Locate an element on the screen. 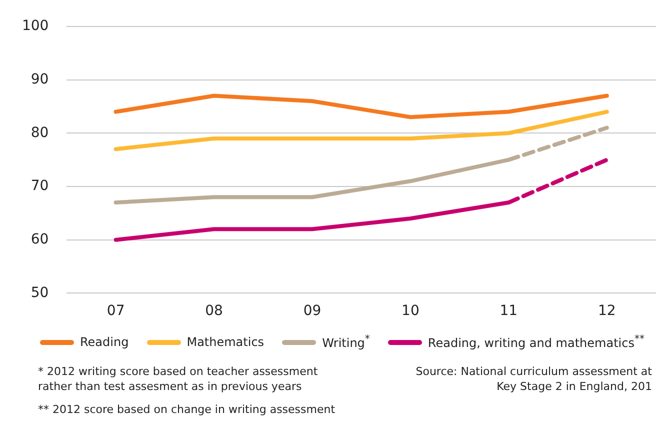 The width and height of the screenshot is (656, 424). y-tick-label: 60 is located at coordinates (39, 239).